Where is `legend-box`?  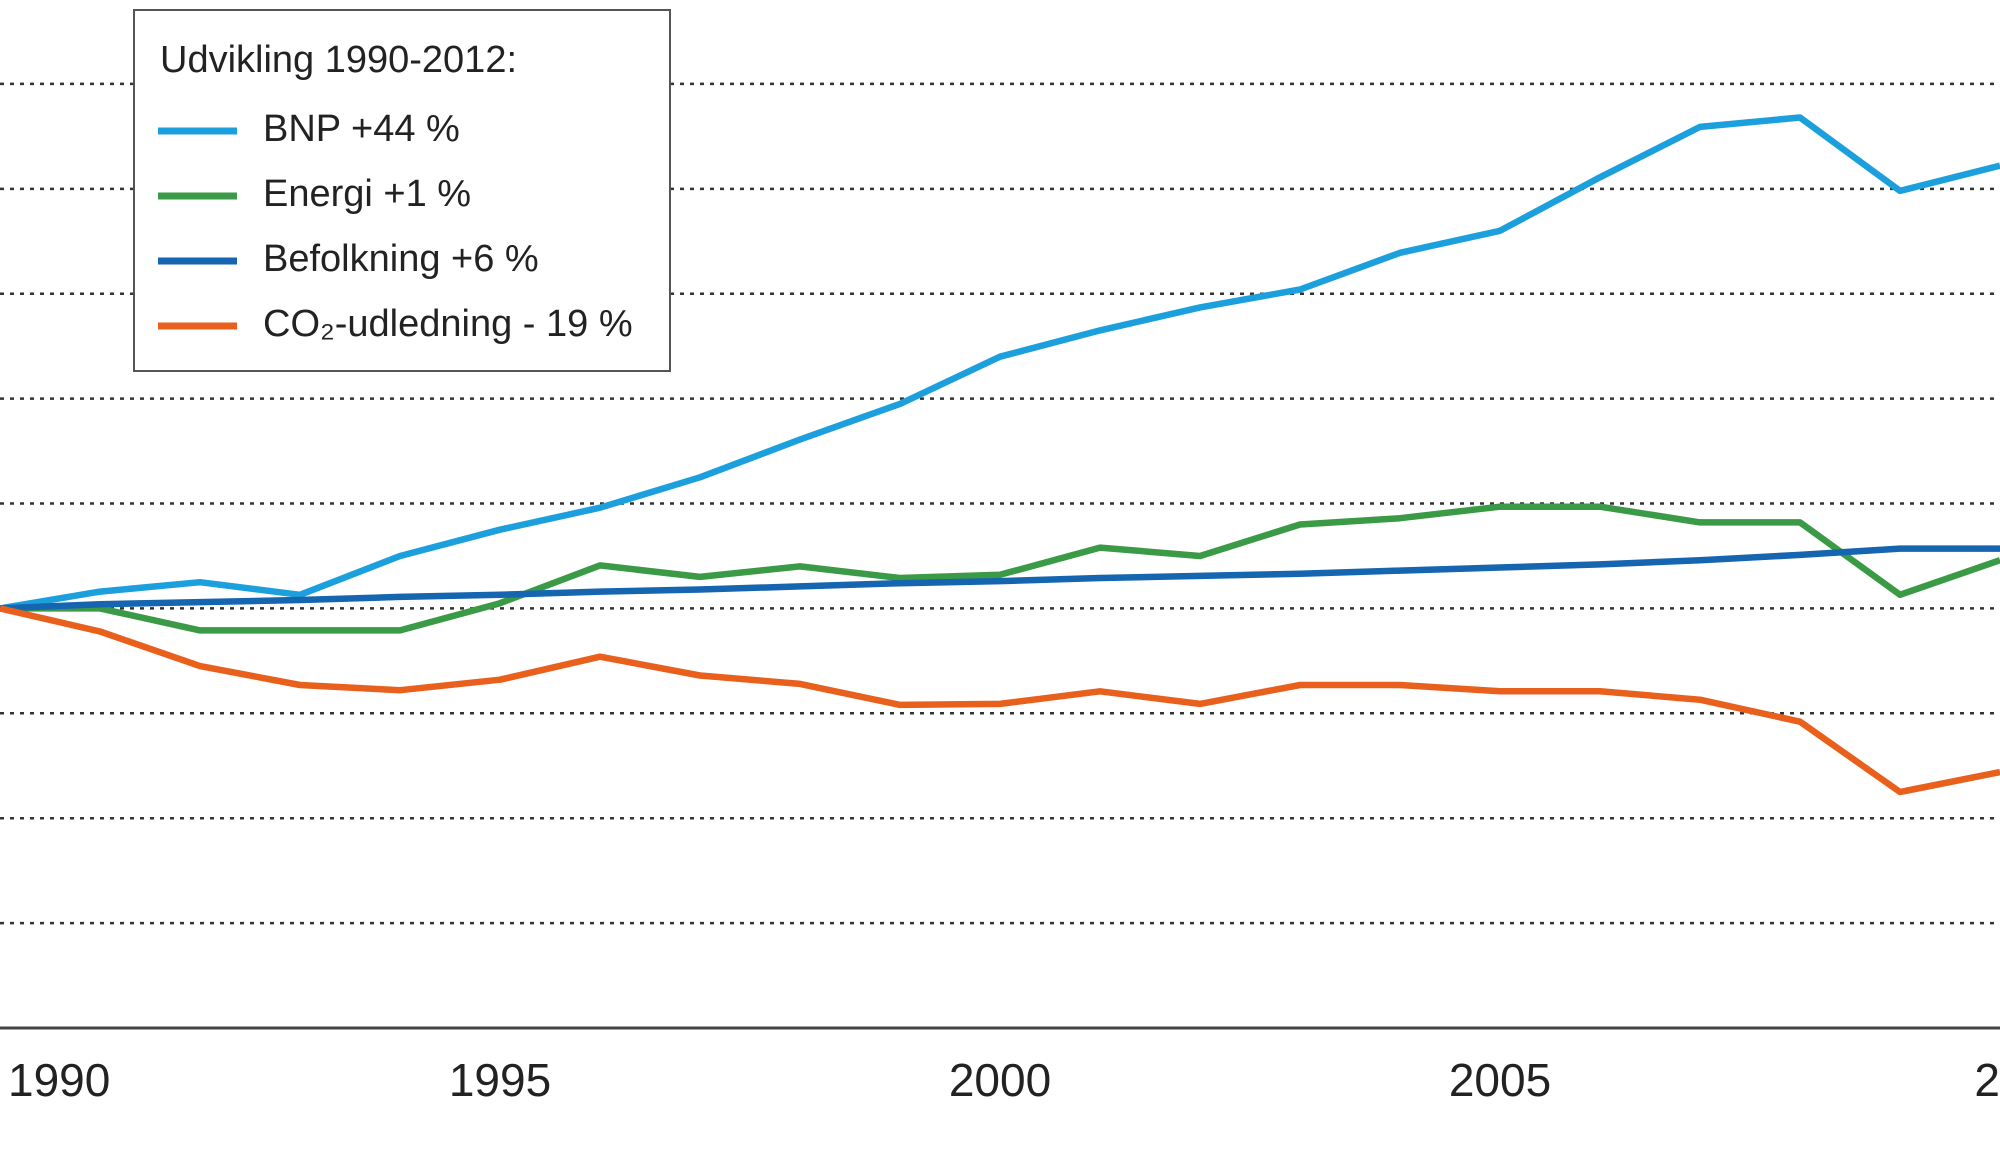
legend-box is located at coordinates (402, 190).